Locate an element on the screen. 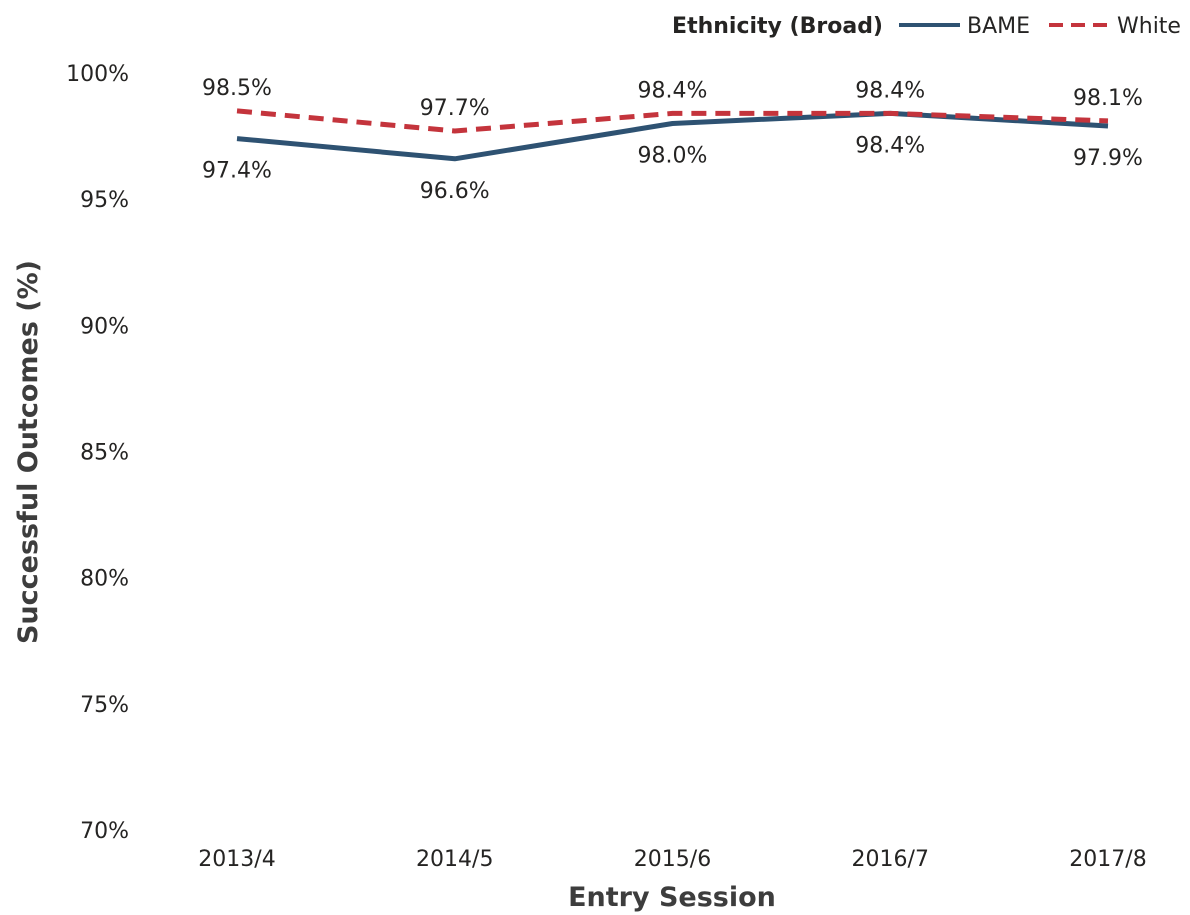 Image resolution: width=1190 pixels, height=915 pixels. y-tick-label: 100% is located at coordinates (97, 74).